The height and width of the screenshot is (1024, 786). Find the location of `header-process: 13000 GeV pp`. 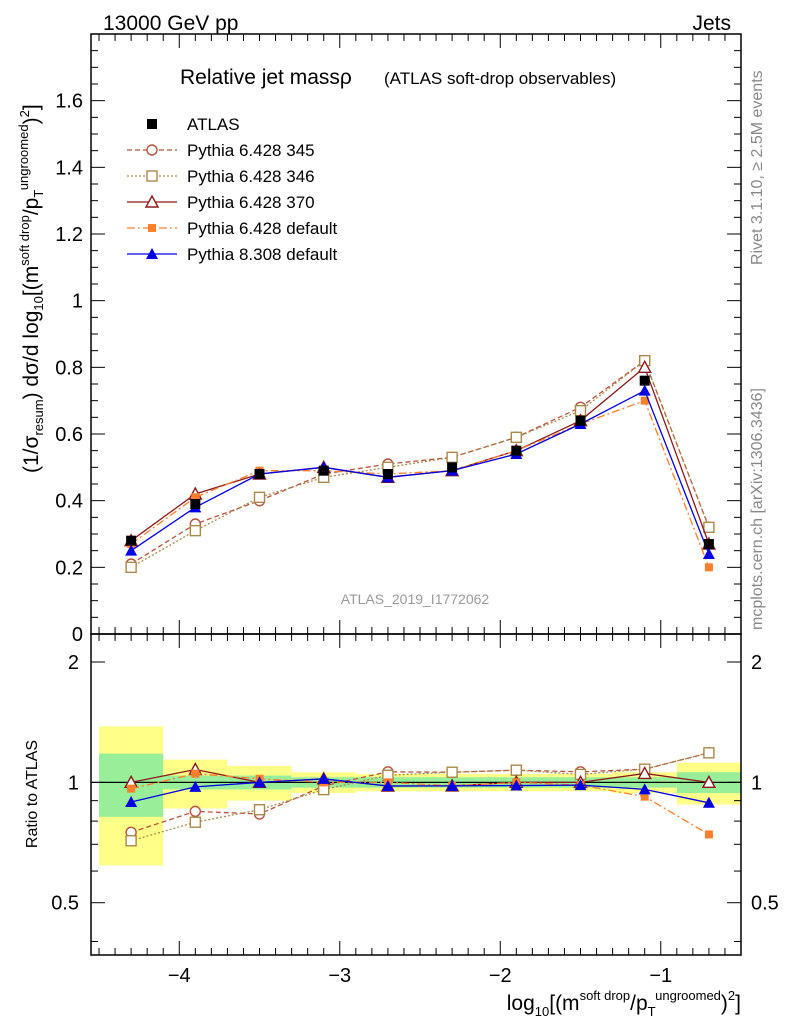

header-process: 13000 GeV pp is located at coordinates (170, 23).